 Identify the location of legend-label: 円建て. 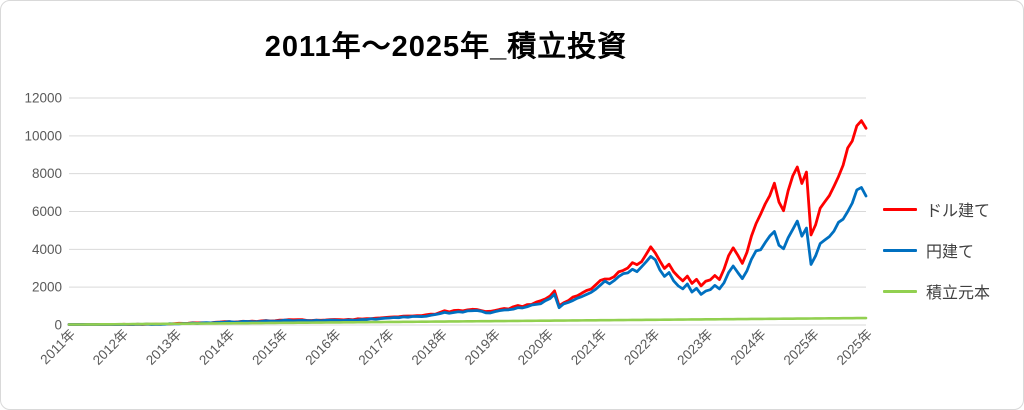
(950, 252).